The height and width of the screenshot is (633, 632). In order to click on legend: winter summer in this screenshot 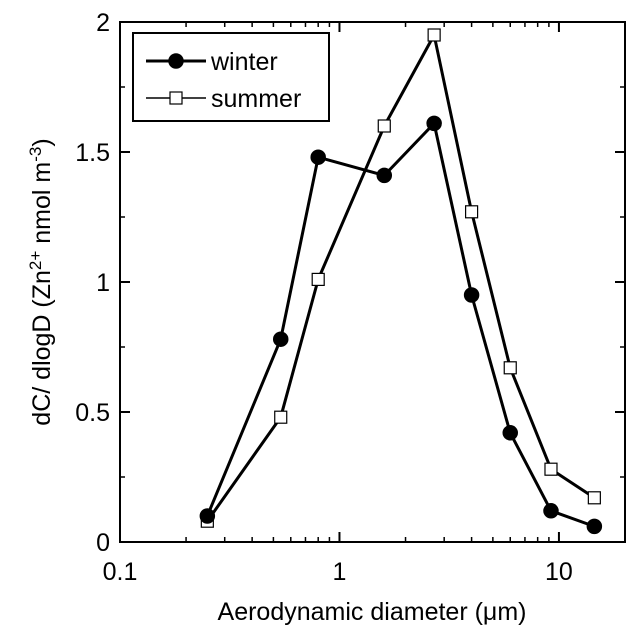, I will do `click(231, 77)`.